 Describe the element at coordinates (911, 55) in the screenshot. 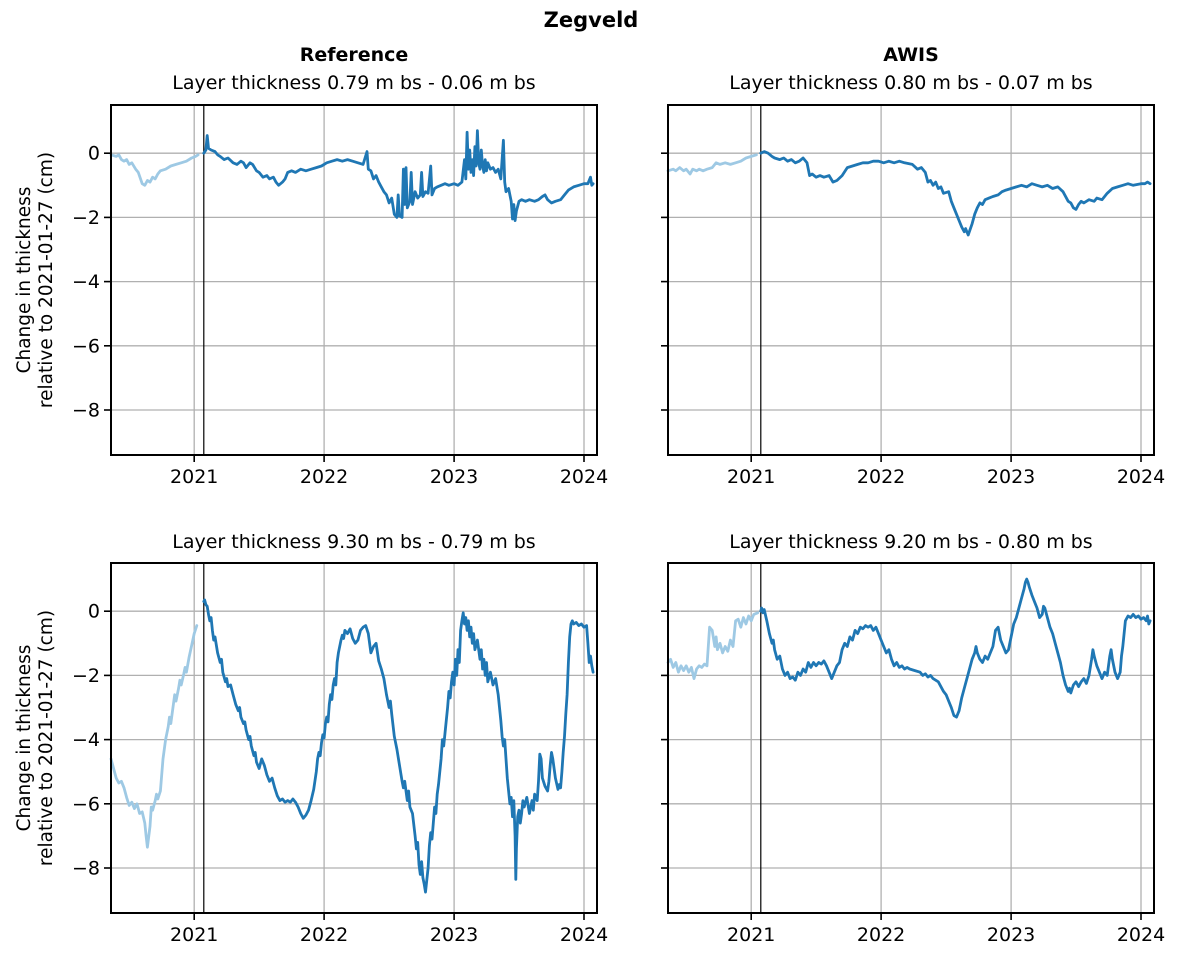

I see `column-header-awis: AWIS` at that location.